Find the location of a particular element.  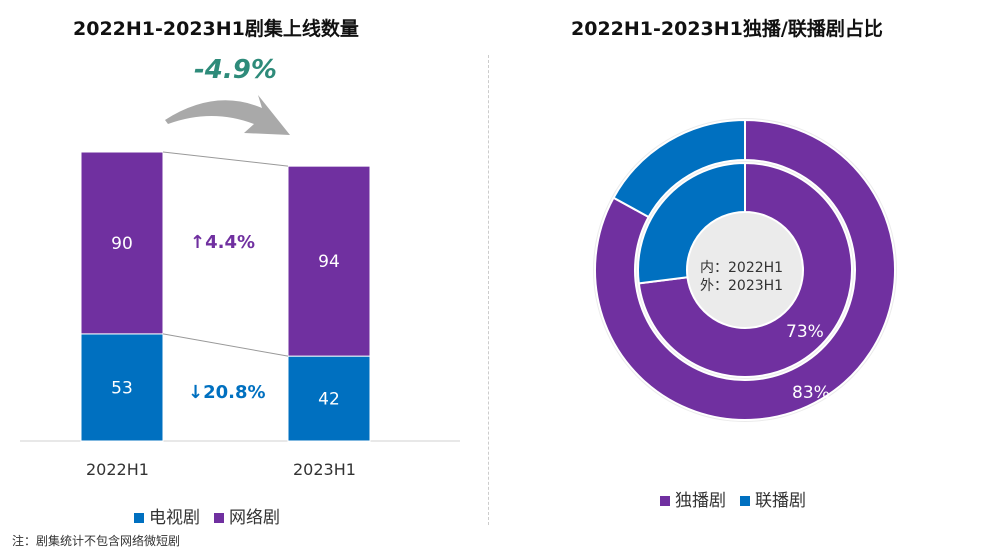

bar-value-label: 53 is located at coordinates (122, 388).